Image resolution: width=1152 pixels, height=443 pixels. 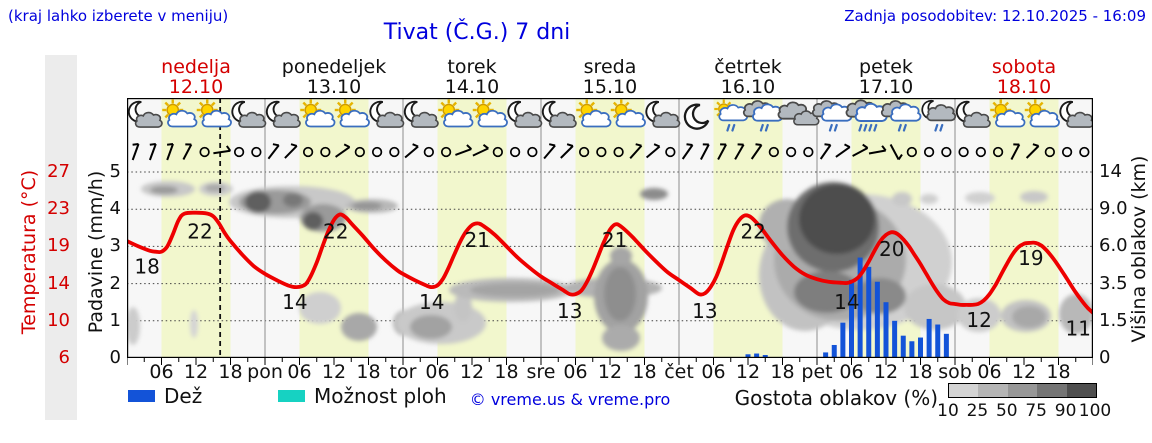 I want to click on temperature-label: 13, so click(x=704, y=311).